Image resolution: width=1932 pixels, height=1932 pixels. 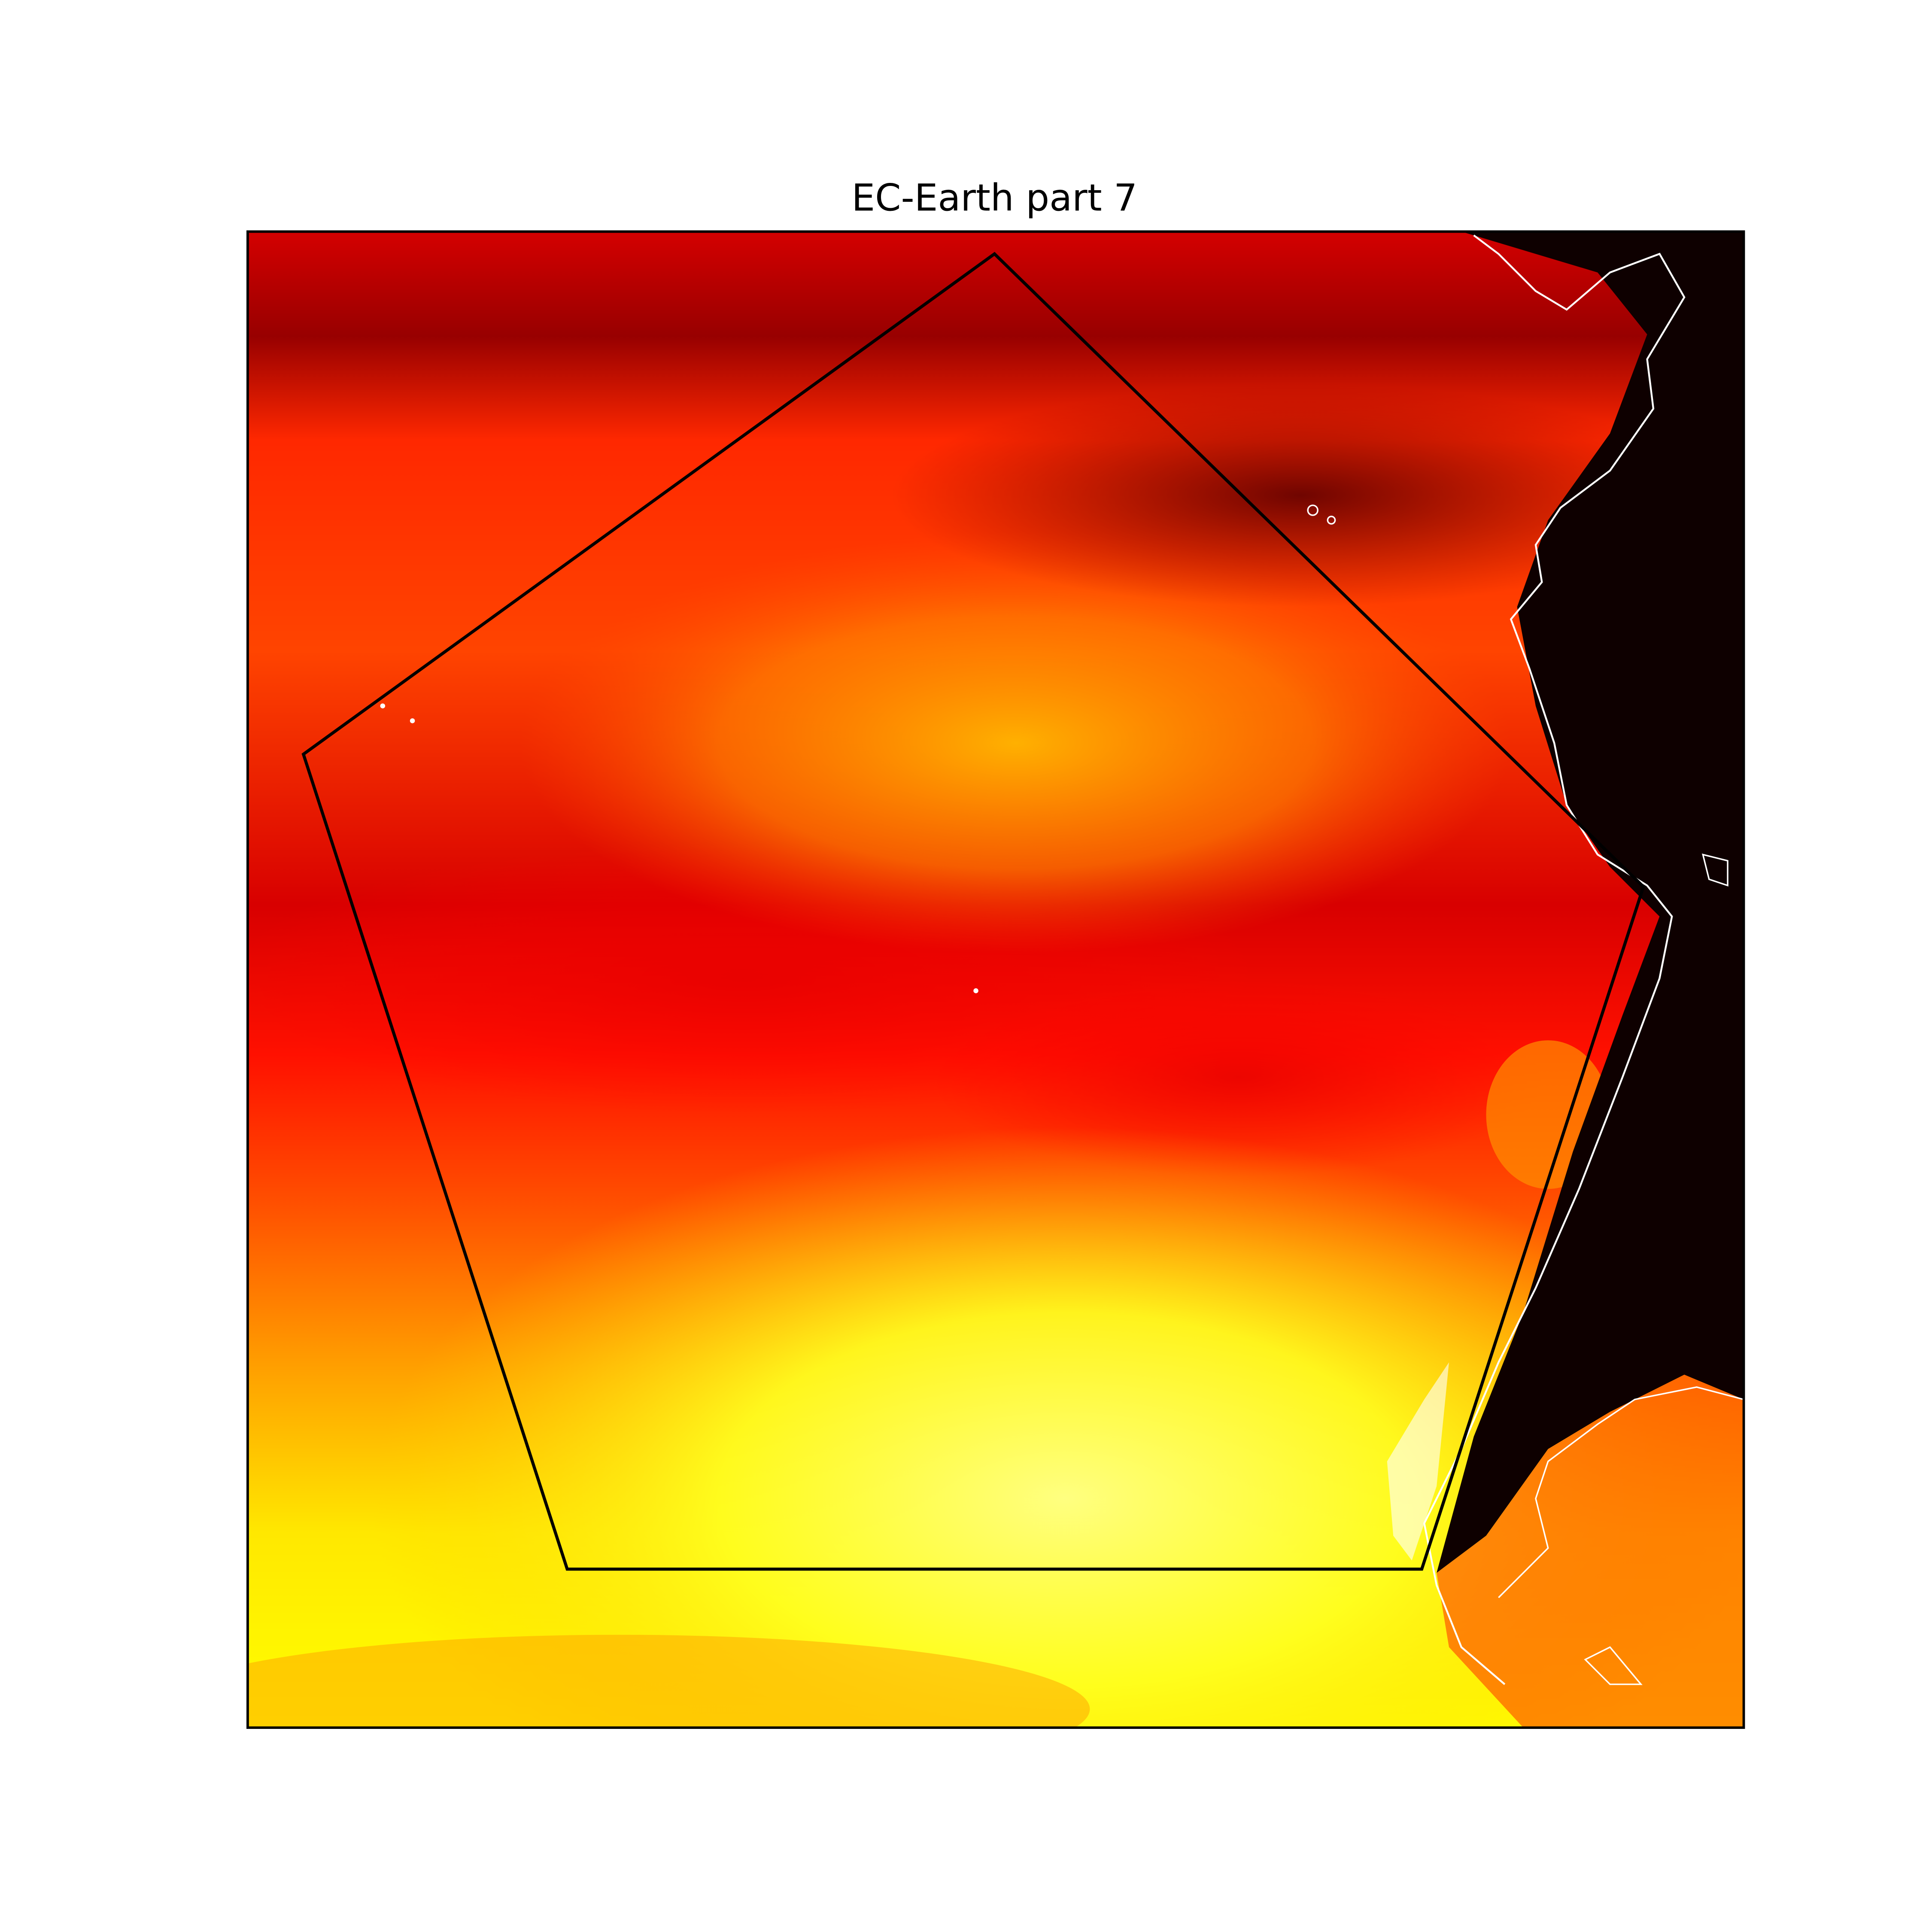 I want to click on map-title: EC-Earth part 7, so click(x=994, y=197).